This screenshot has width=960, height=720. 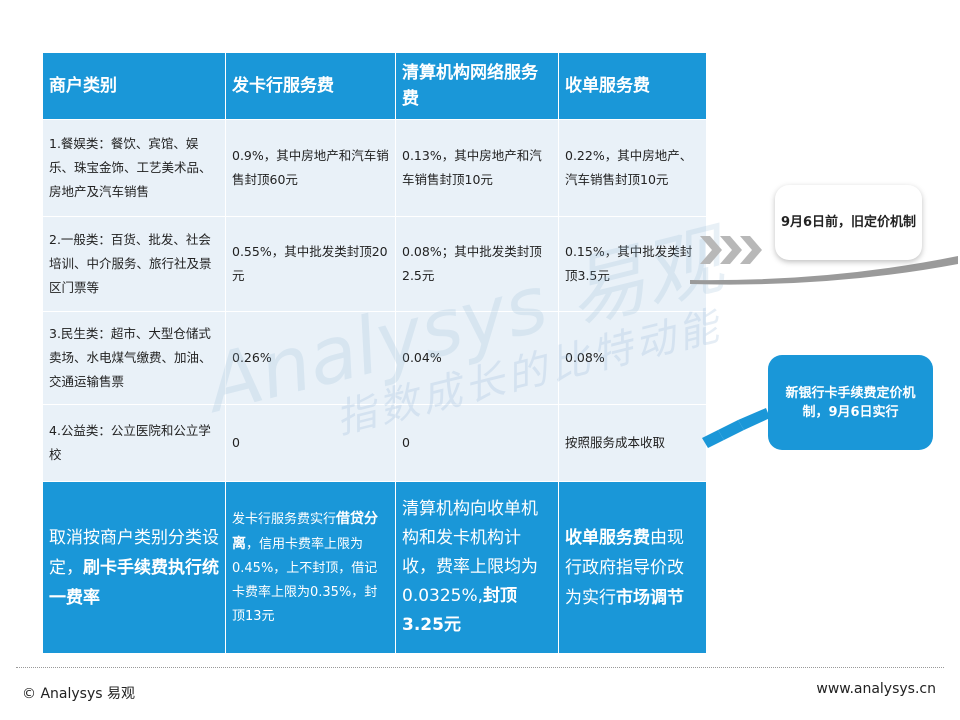 What do you see at coordinates (305, 580) in the screenshot?
I see `policy-text: ，信用卡费率上限为0.45%，上不封顶，借记卡费率上限为0.35%，封顶13元` at bounding box center [305, 580].